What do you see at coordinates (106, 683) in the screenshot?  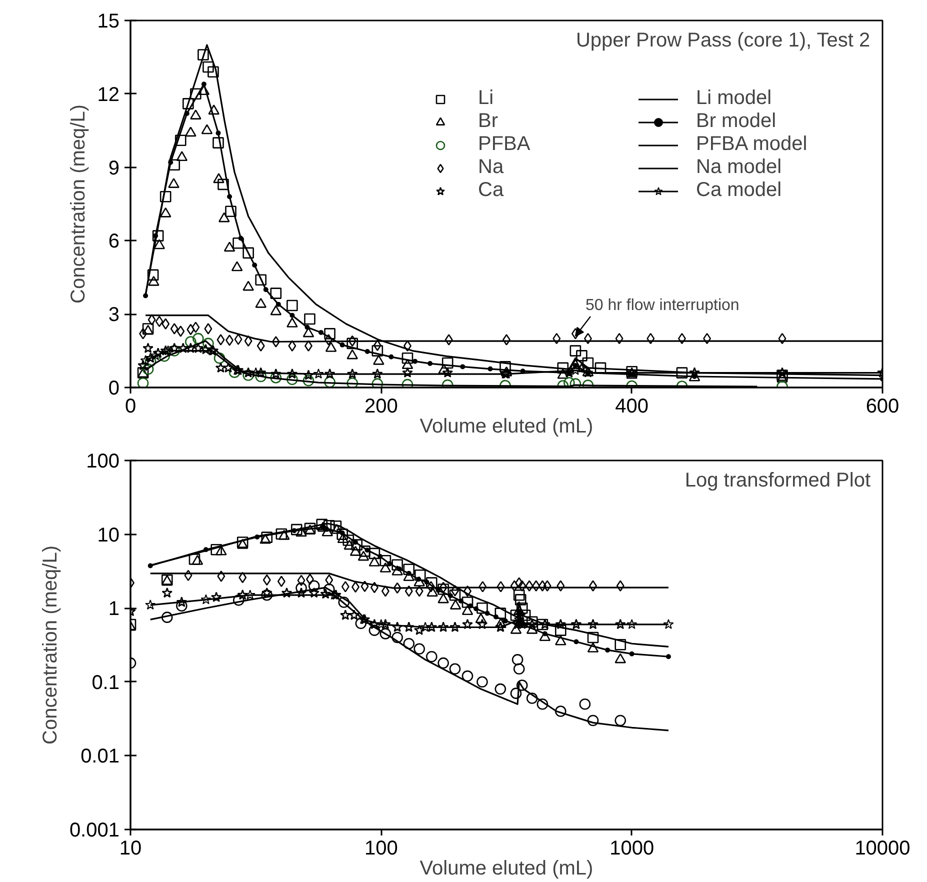 I see `y-tick-label: 0.1` at bounding box center [106, 683].